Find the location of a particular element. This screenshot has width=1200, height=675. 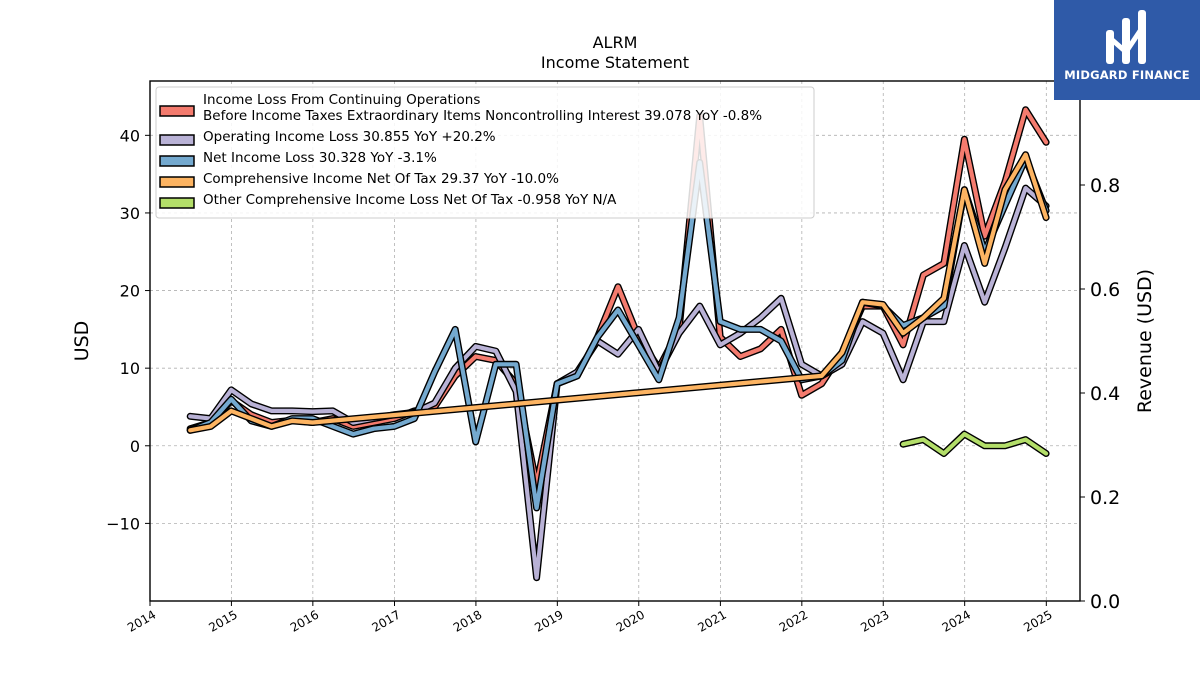

y2-tick-label: 0.4 is located at coordinates (1105, 394).